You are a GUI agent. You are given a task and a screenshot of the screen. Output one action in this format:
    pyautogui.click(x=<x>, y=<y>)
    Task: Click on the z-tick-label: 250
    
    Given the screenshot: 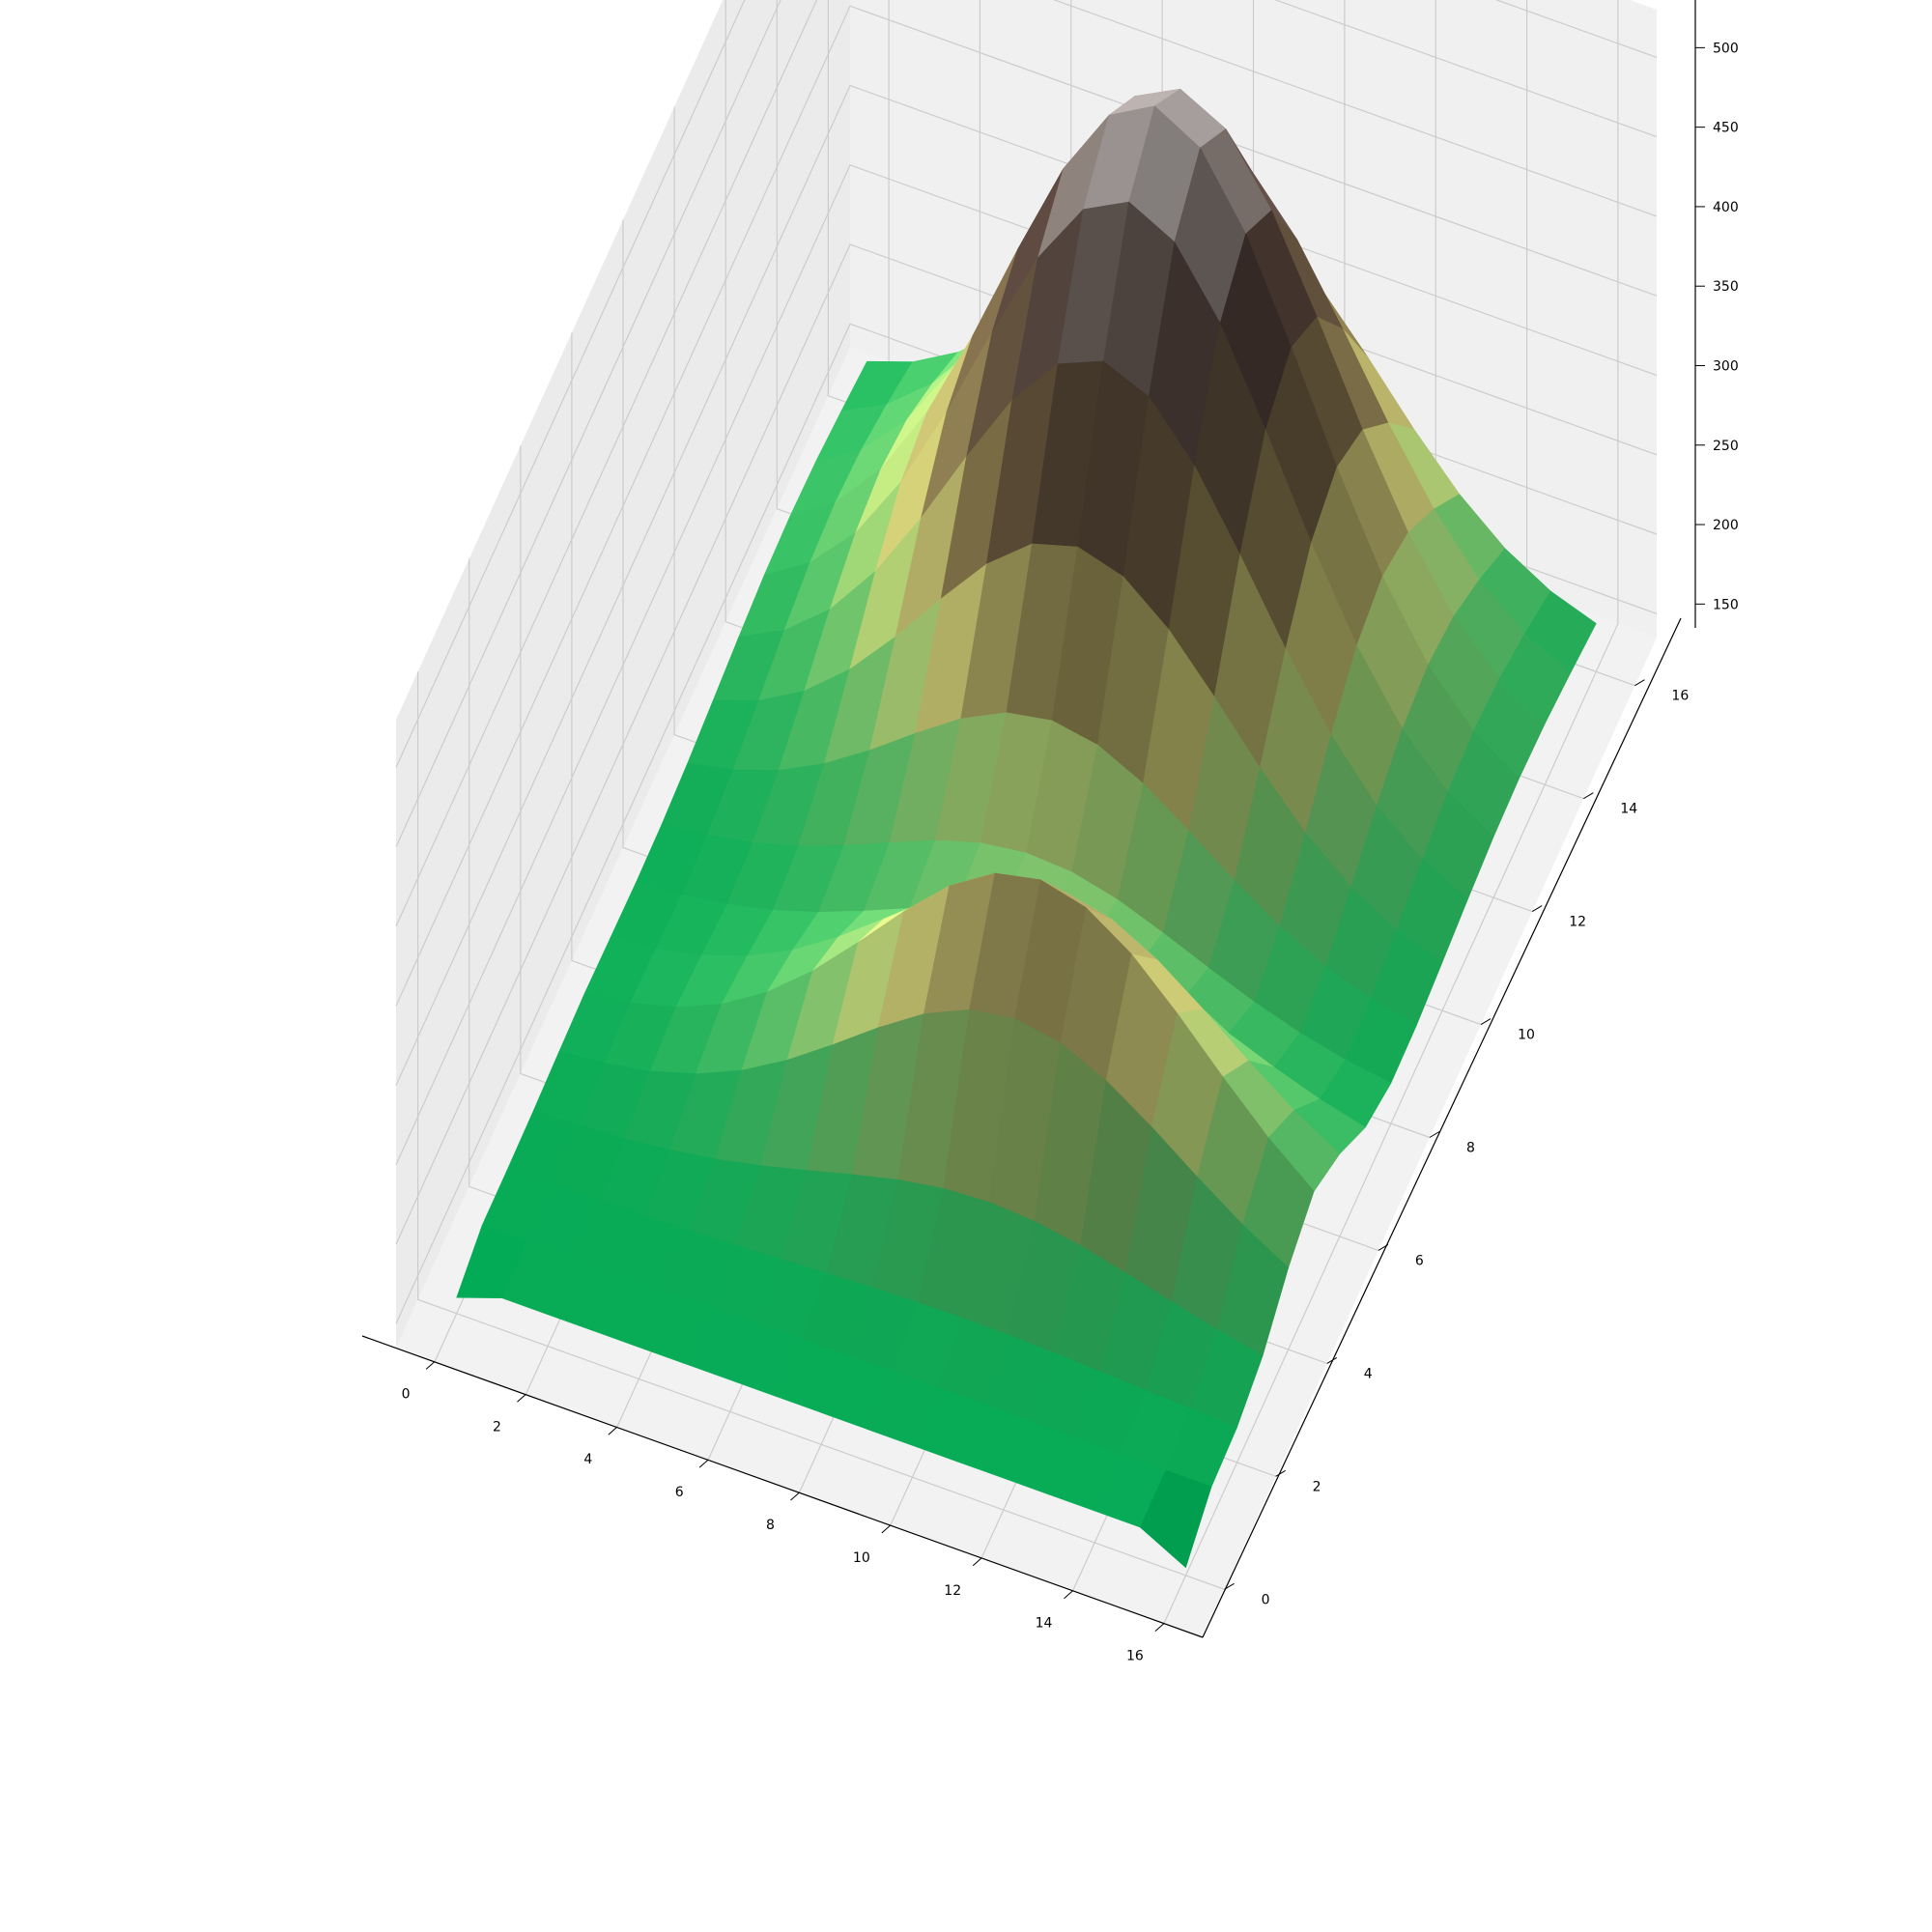 What is the action you would take?
    pyautogui.click(x=1726, y=446)
    